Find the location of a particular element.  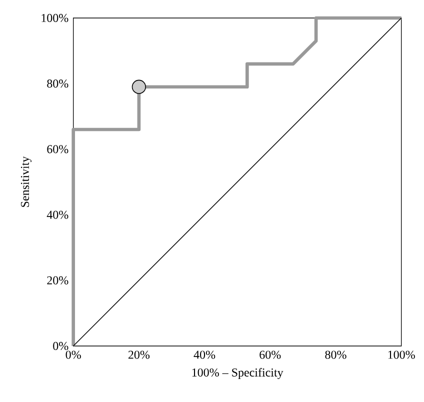

y-tick-label: 40% is located at coordinates (57, 214).